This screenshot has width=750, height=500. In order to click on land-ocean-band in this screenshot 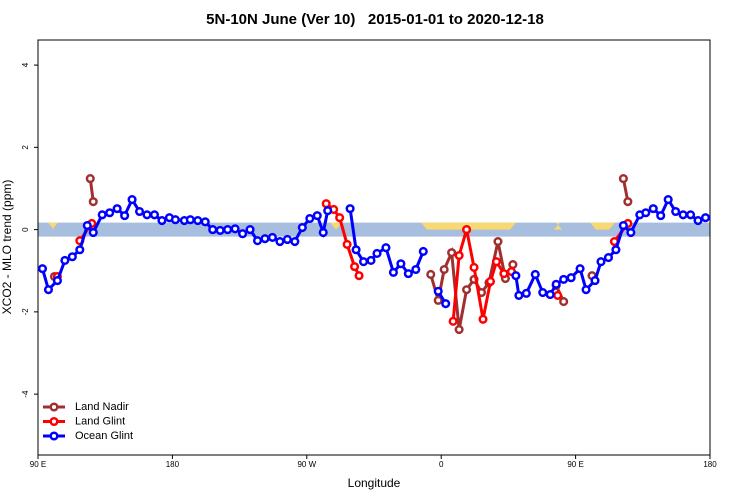, I will do `click(374, 229)`.